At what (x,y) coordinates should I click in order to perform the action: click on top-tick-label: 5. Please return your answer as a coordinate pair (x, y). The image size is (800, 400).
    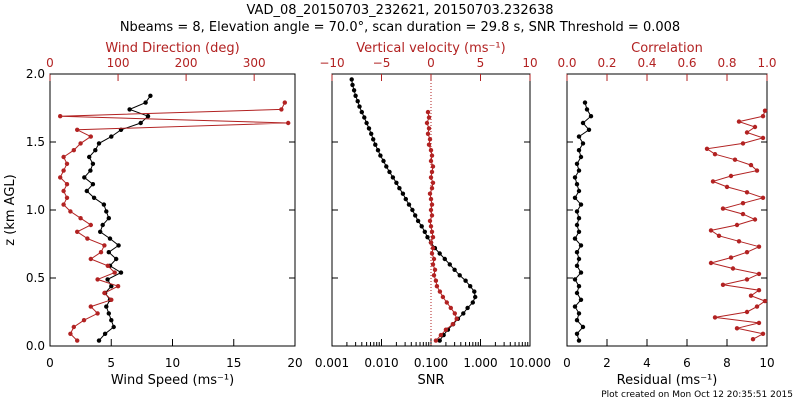
    Looking at the image, I should click on (481, 63).